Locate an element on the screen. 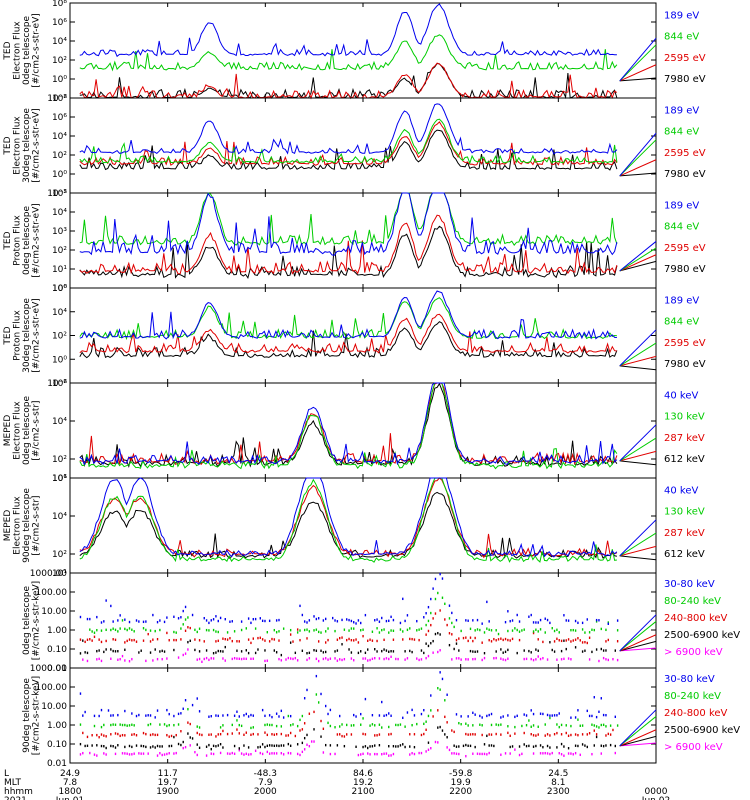 The image size is (750, 800). legend-entry: 7980 eV is located at coordinates (685, 364).